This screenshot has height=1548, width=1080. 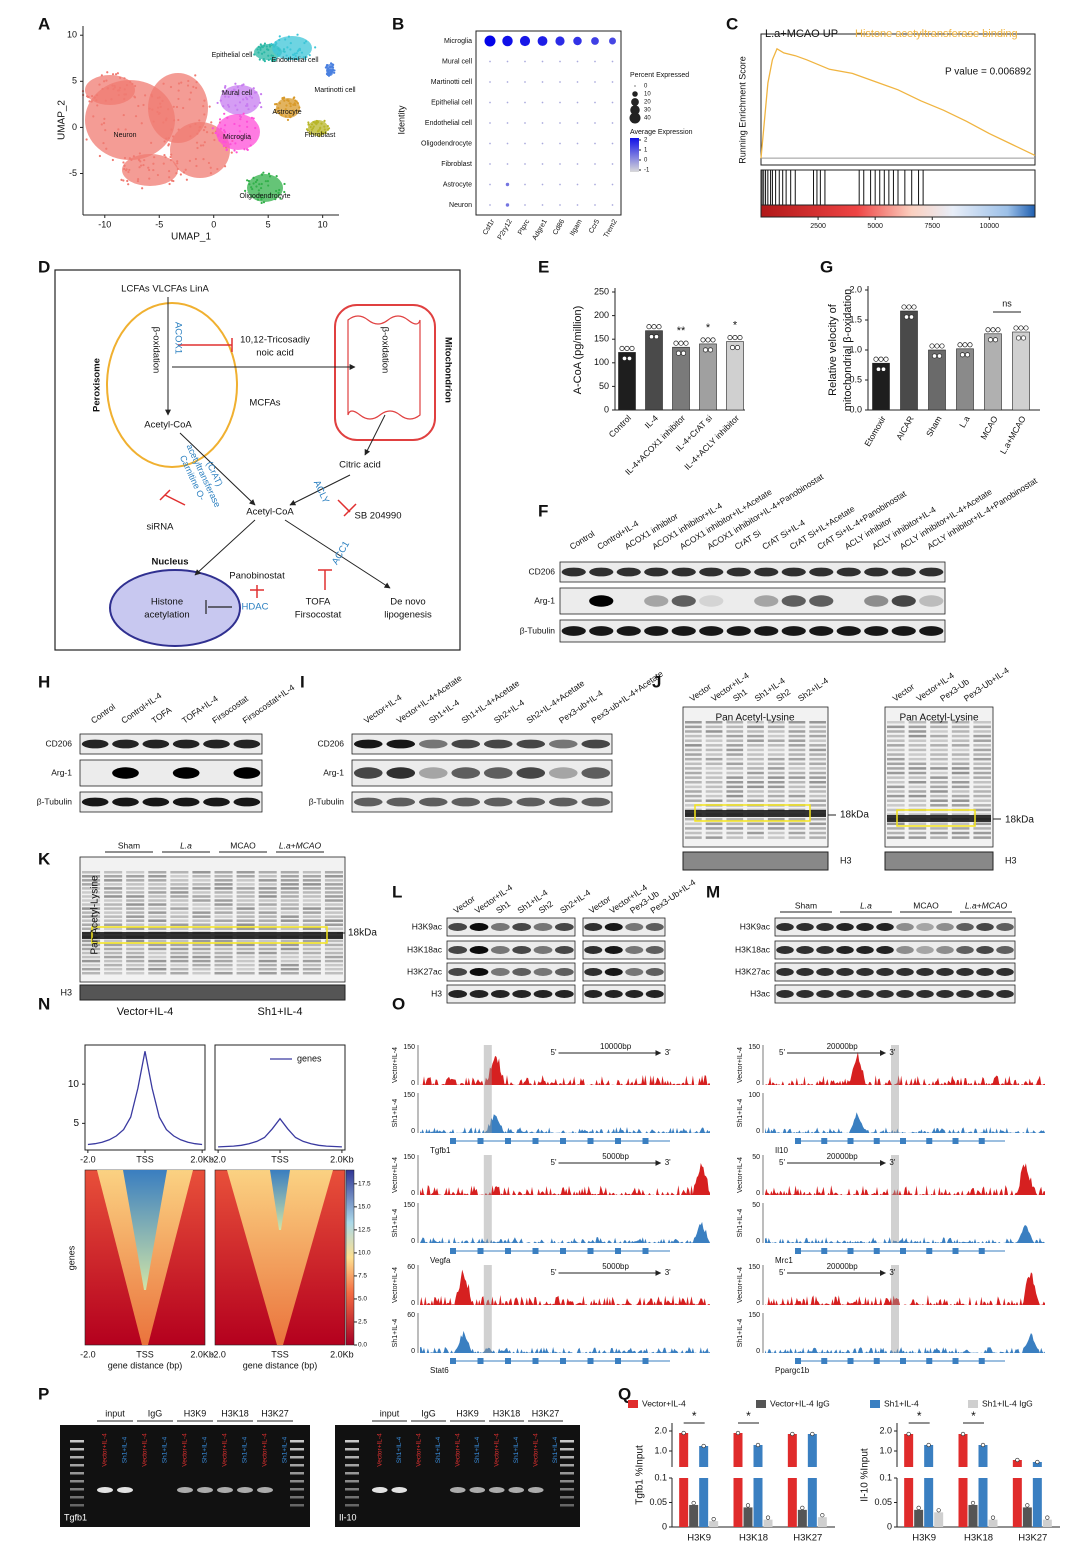 I want to click on arrow, so click(x=225, y=547).